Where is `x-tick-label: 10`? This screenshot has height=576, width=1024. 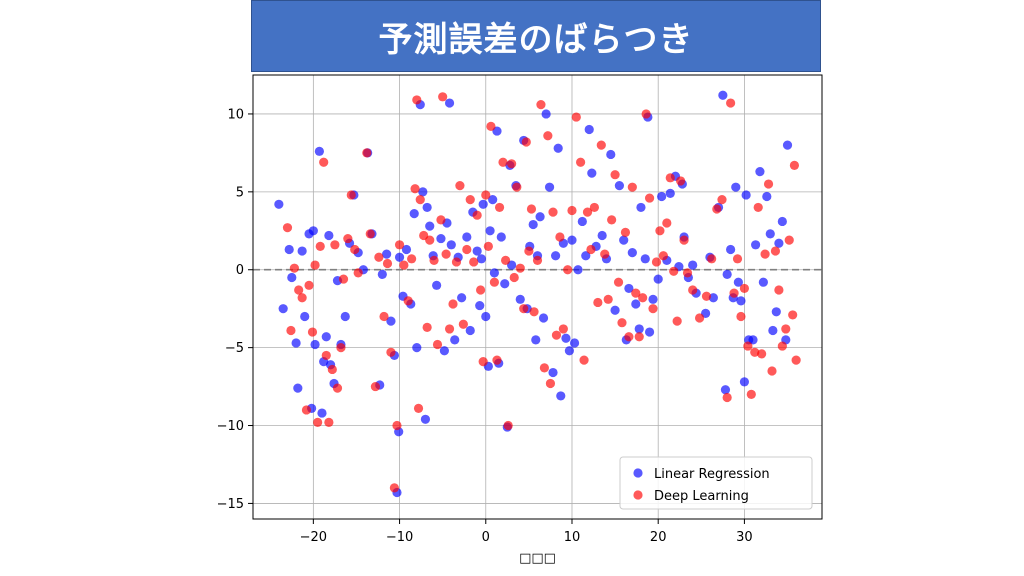 x-tick-label: 10 is located at coordinates (572, 537).